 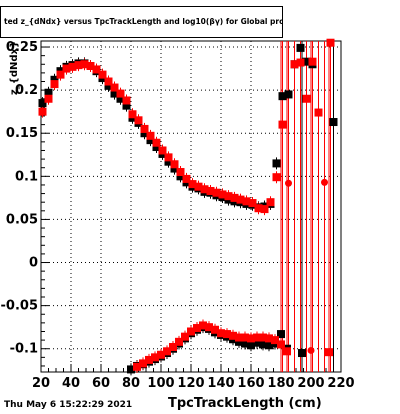 What do you see at coordinates (101, 383) in the screenshot?
I see `x-tick-label: 60` at bounding box center [101, 383].